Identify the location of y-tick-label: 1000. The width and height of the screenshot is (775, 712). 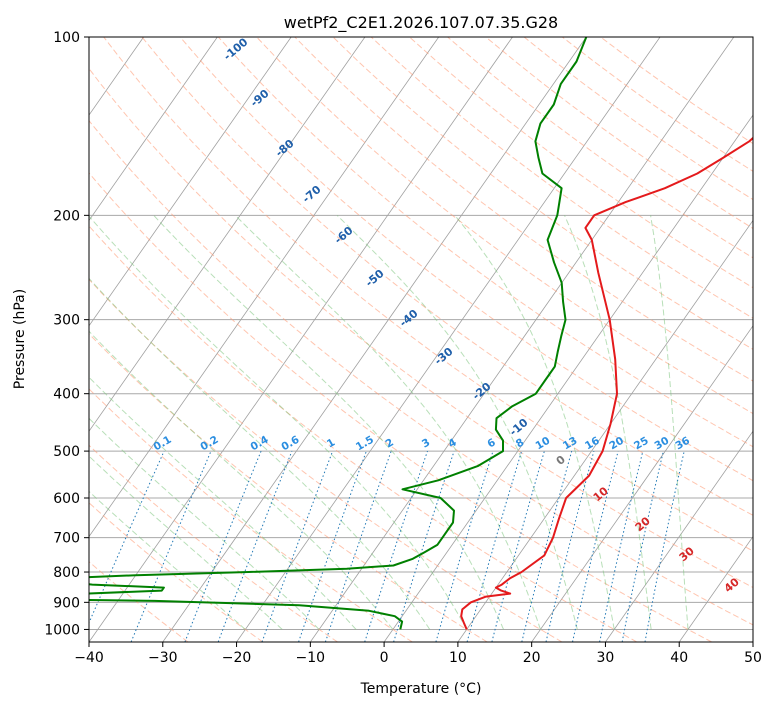
(62, 630).